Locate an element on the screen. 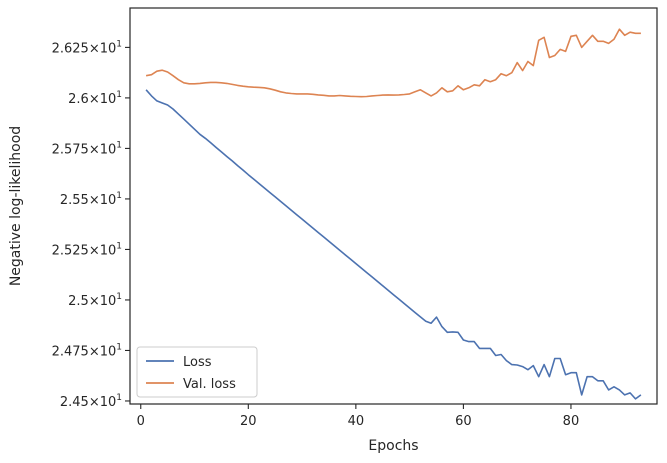  y-tick-label: 2.55×10¹ is located at coordinates (91, 199).